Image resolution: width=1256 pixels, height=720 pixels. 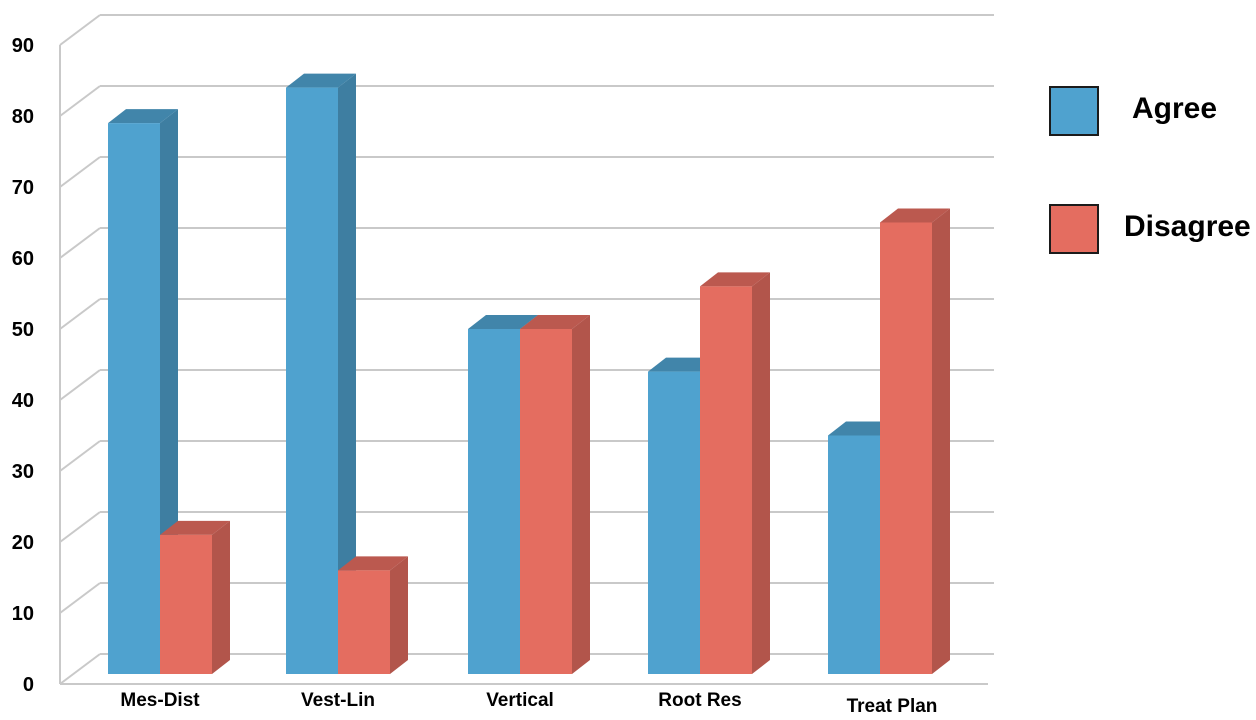 I want to click on y-tick-label-7: 70, so click(x=23, y=188).